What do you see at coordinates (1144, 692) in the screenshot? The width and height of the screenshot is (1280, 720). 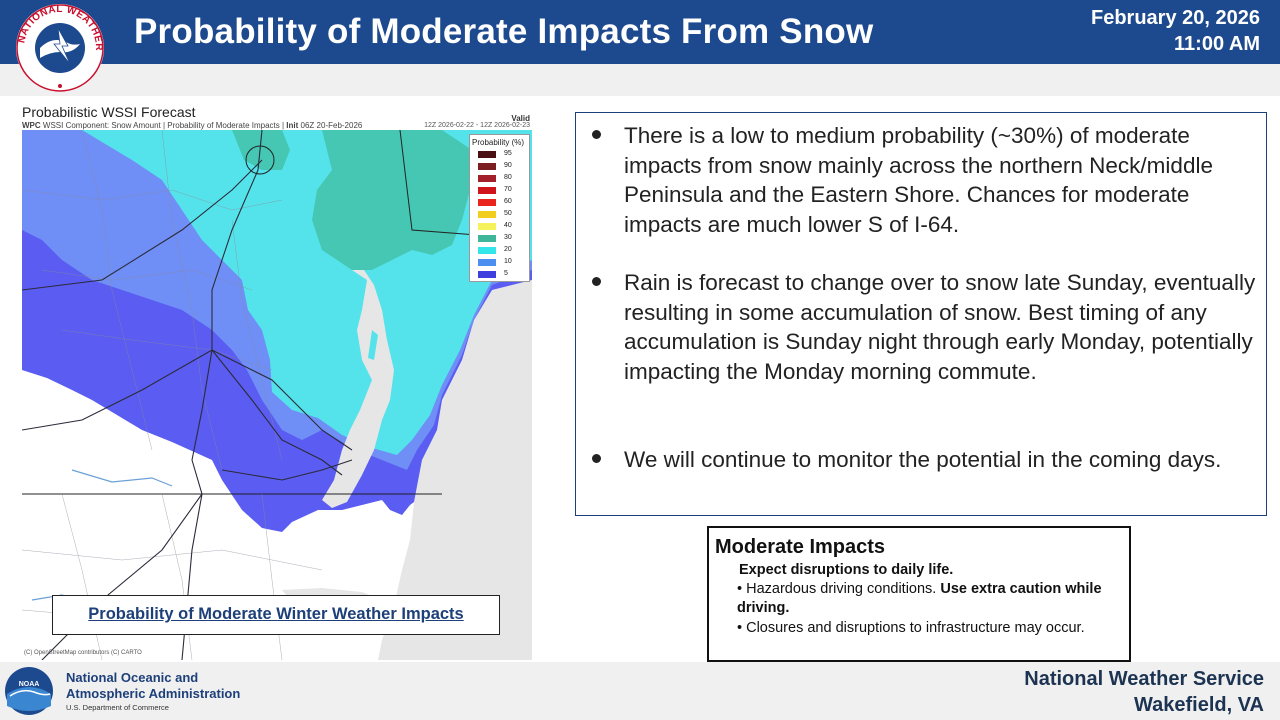 I see `nws-office: National Weather Service Wakefield, VA` at bounding box center [1144, 692].